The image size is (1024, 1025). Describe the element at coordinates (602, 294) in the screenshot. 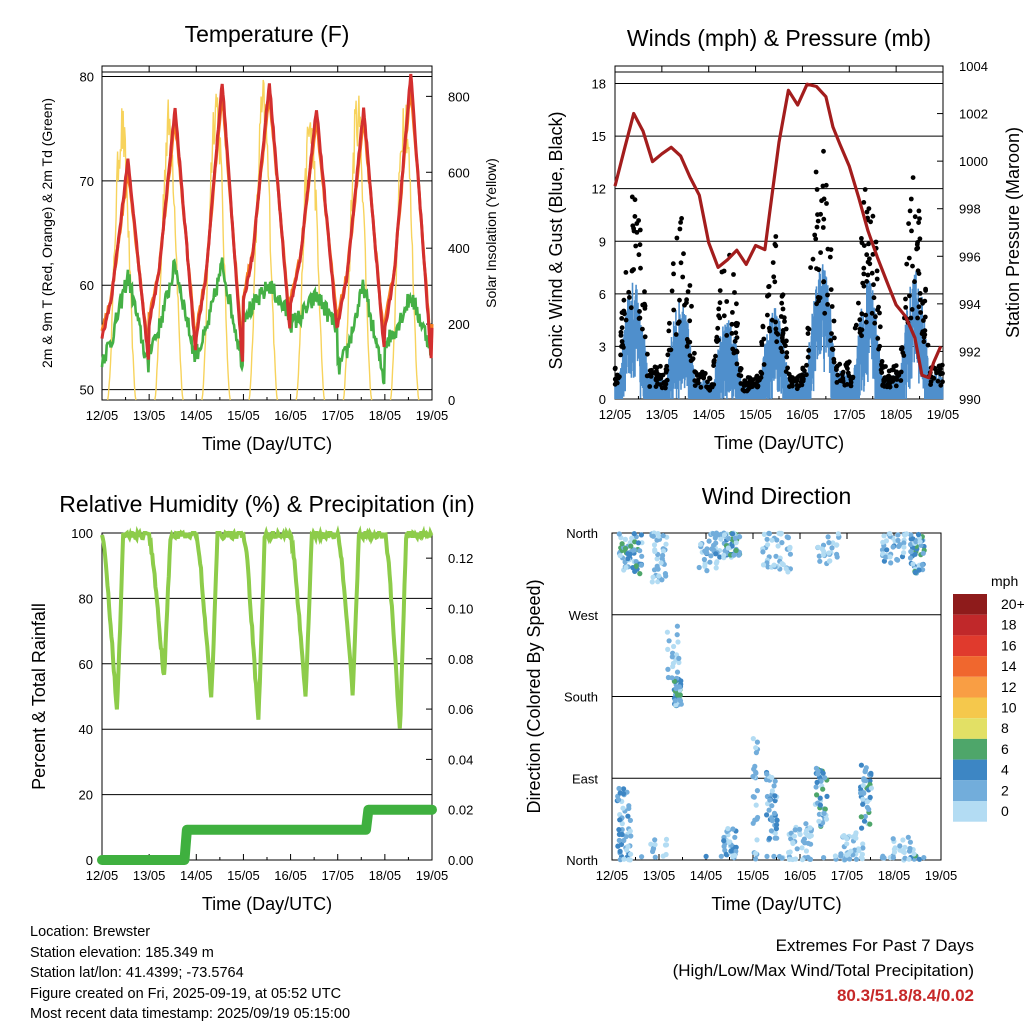

I see `y-tick-label: 6` at that location.